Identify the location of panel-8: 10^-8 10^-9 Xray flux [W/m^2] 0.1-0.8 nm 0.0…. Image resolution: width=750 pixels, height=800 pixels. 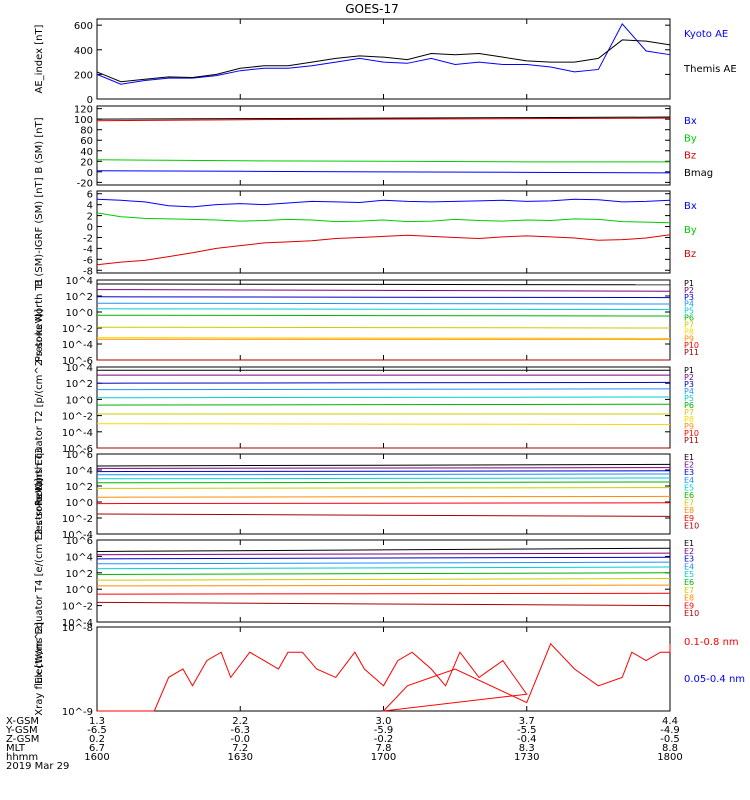
(389, 670).